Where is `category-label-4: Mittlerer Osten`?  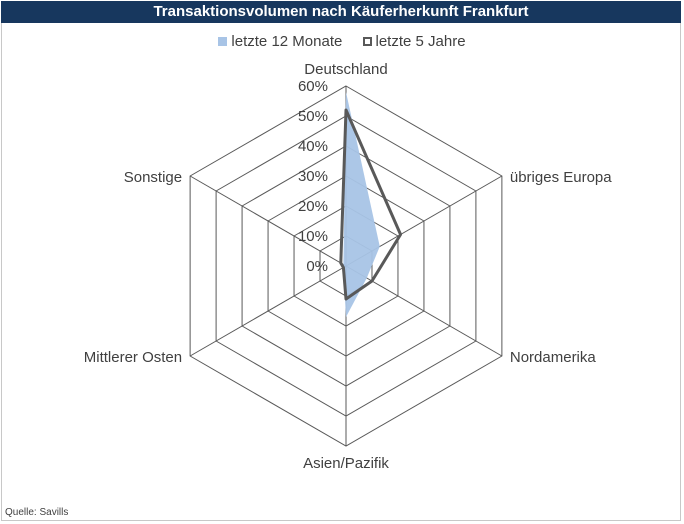
category-label-4: Mittlerer Osten is located at coordinates (133, 357).